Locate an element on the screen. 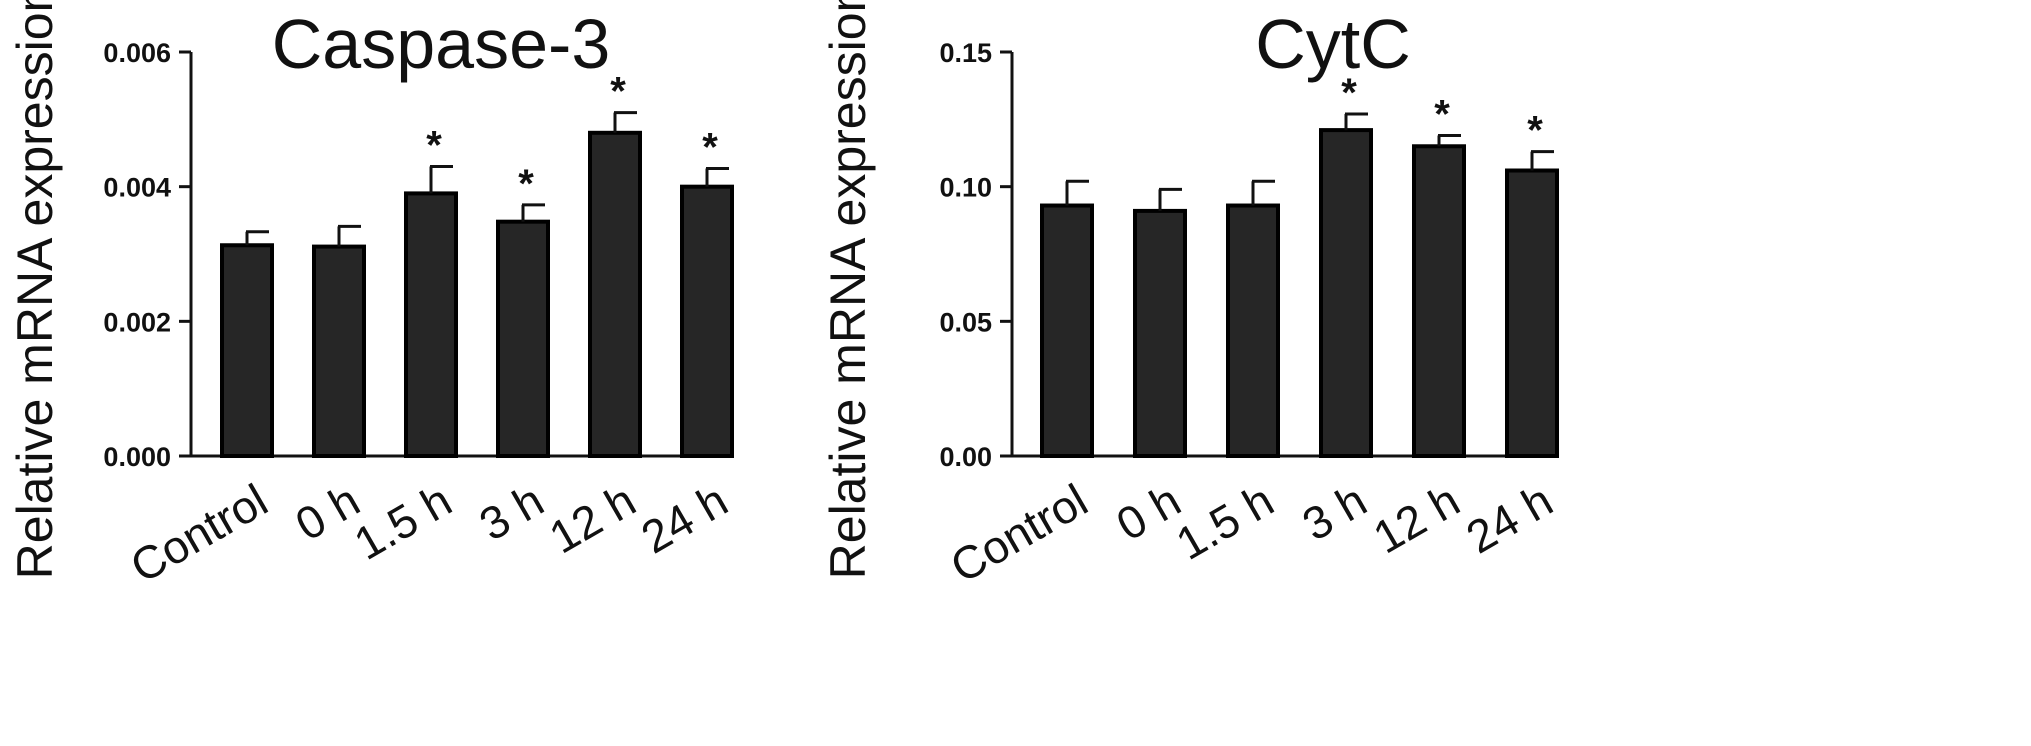 This screenshot has width=2031, height=746. y-tick-label: 0.05 is located at coordinates (965, 322).